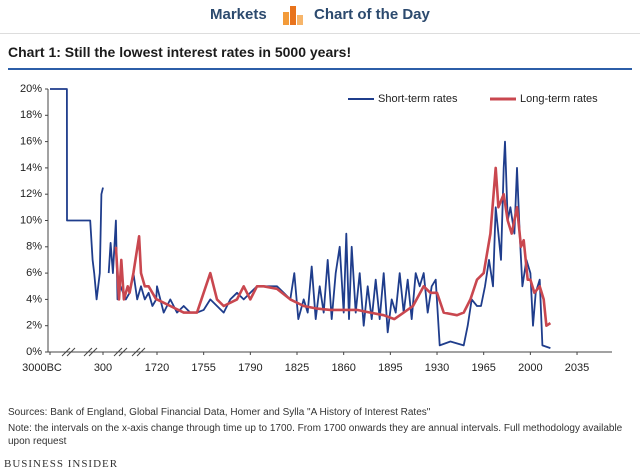  What do you see at coordinates (42, 368) in the screenshot?
I see `x-tick-label: 3000BC` at bounding box center [42, 368].